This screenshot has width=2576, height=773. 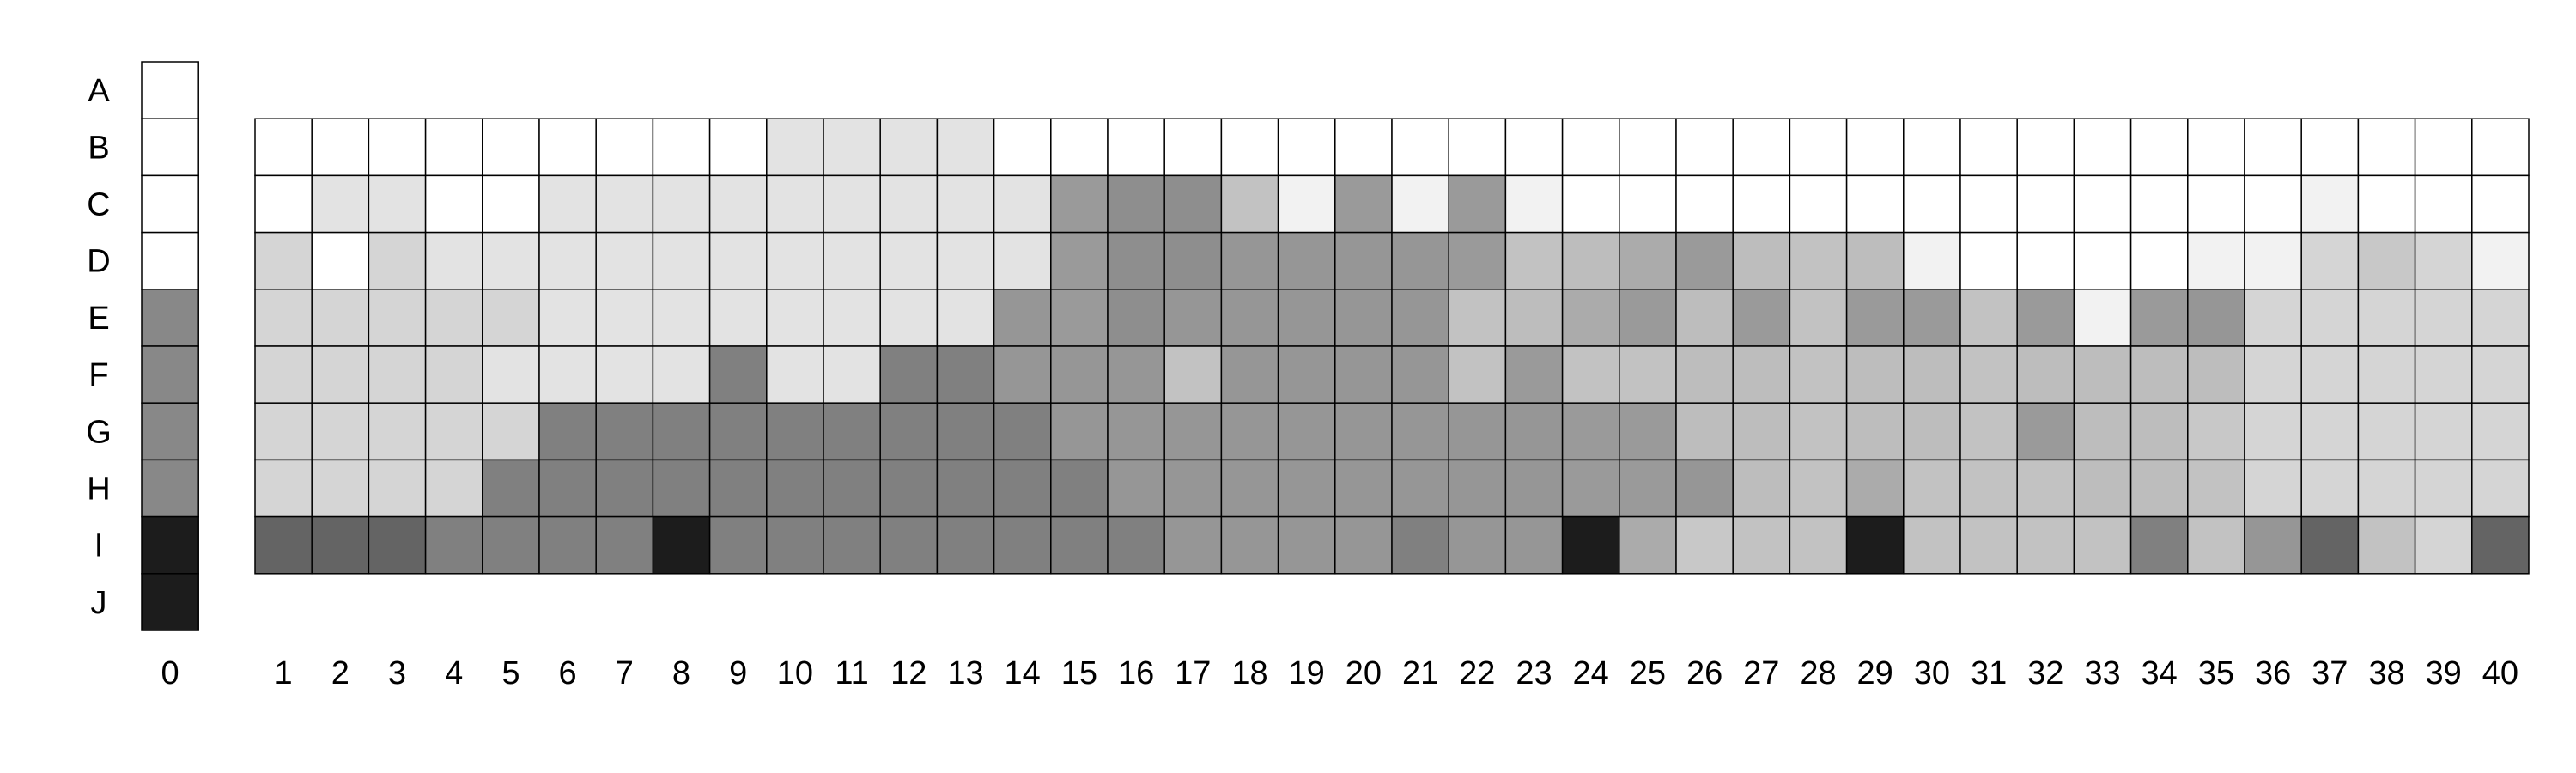 What do you see at coordinates (2045, 673) in the screenshot?
I see `column-label-32: 32` at bounding box center [2045, 673].